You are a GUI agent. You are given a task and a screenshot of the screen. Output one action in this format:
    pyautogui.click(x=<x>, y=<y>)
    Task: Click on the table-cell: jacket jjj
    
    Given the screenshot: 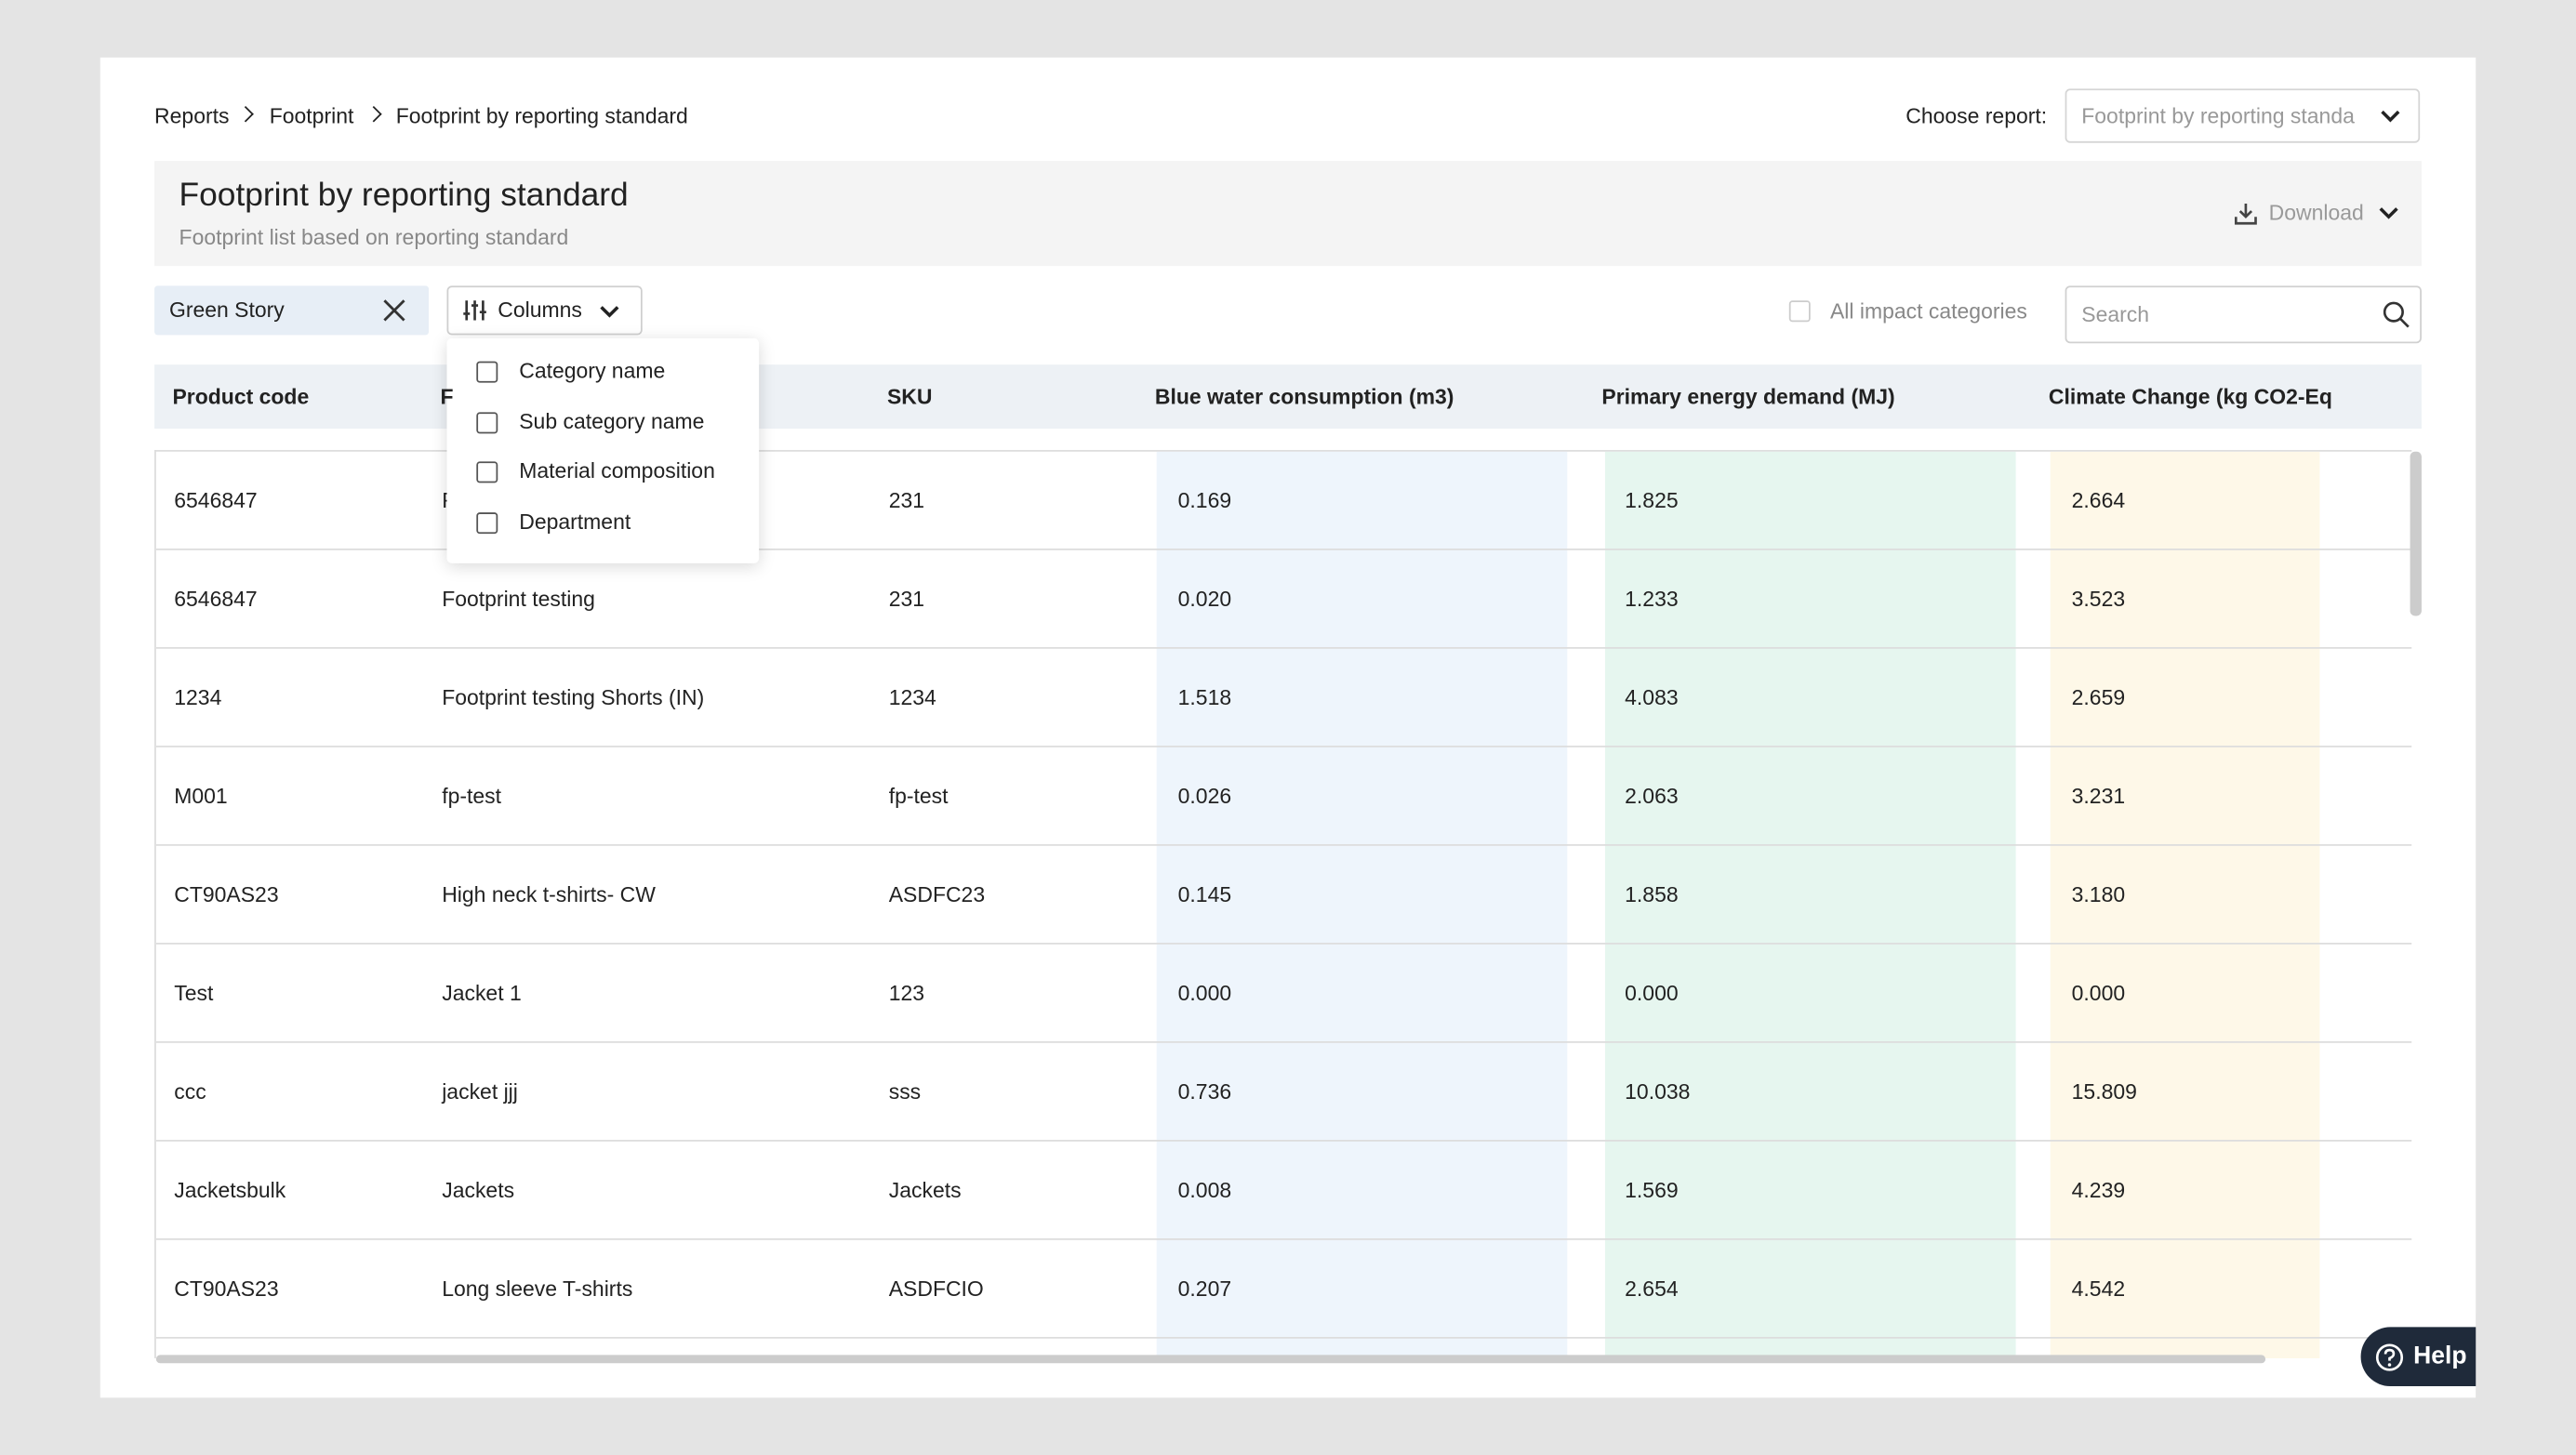 What is the action you would take?
    pyautogui.click(x=480, y=1091)
    